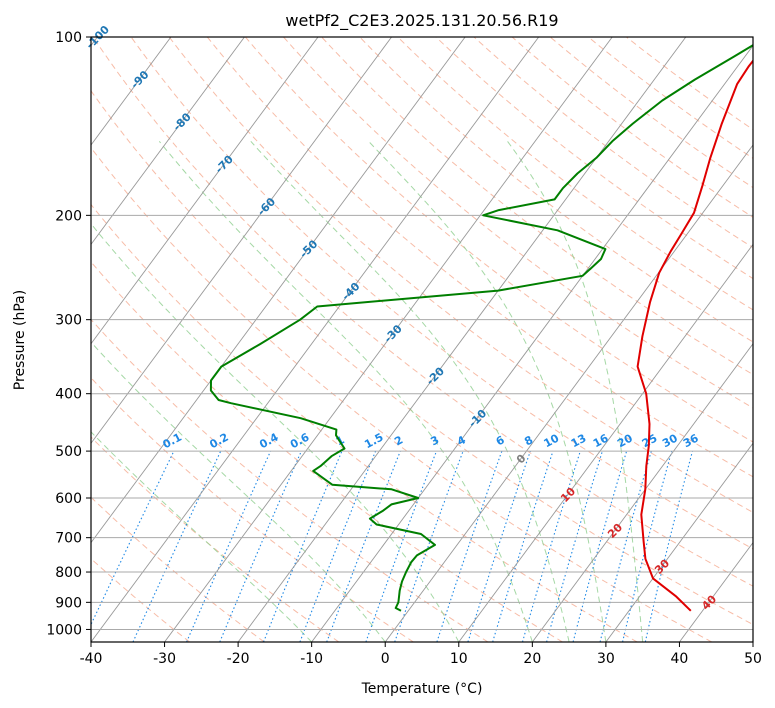 The height and width of the screenshot is (708, 775). I want to click on y-tick-label: 700, so click(68, 539).